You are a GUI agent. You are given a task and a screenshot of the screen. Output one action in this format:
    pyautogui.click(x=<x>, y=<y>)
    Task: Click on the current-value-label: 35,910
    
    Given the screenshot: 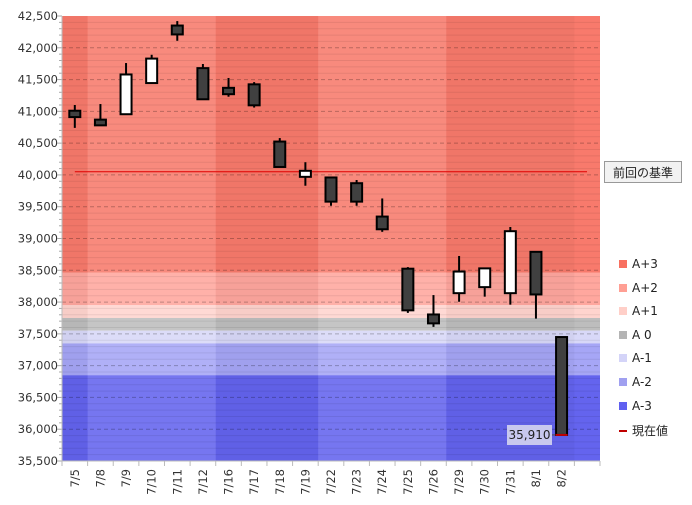 What is the action you would take?
    pyautogui.click(x=529, y=435)
    